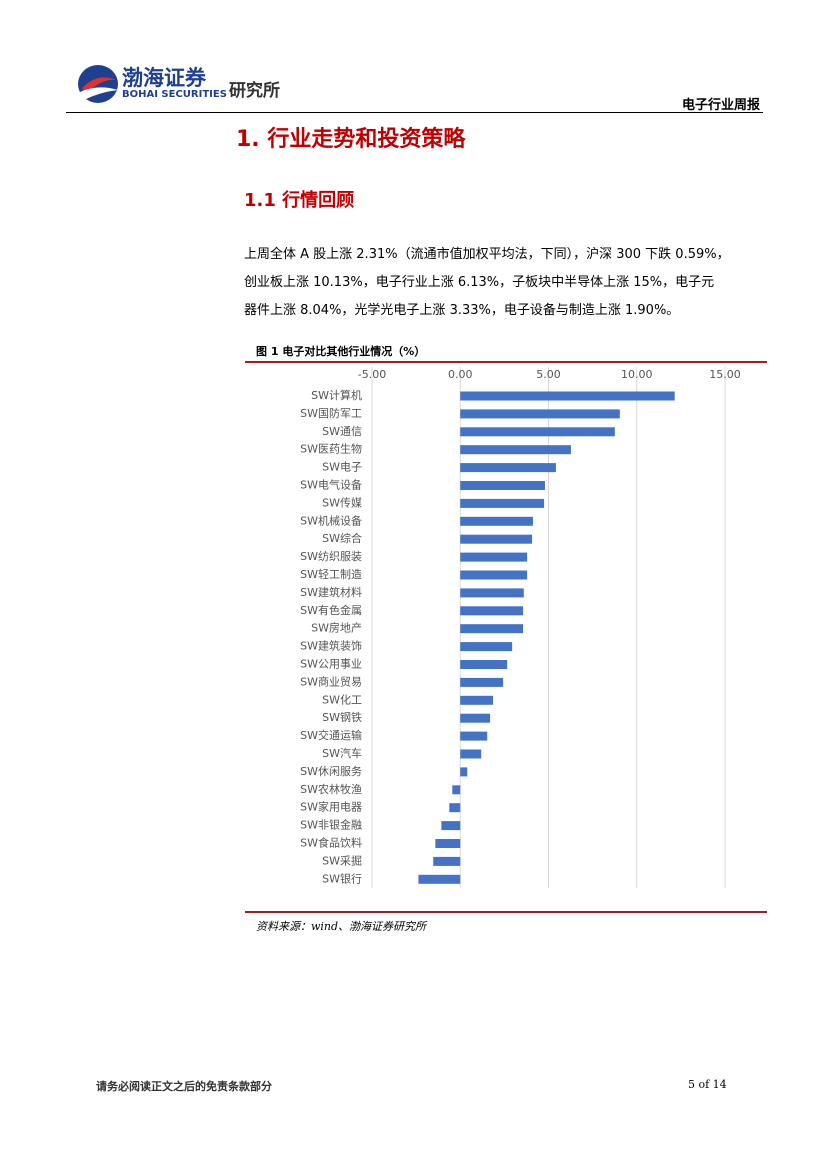 Image resolution: width=827 pixels, height=1169 pixels. I want to click on y-tick-label: SW公用事业, so click(331, 664).